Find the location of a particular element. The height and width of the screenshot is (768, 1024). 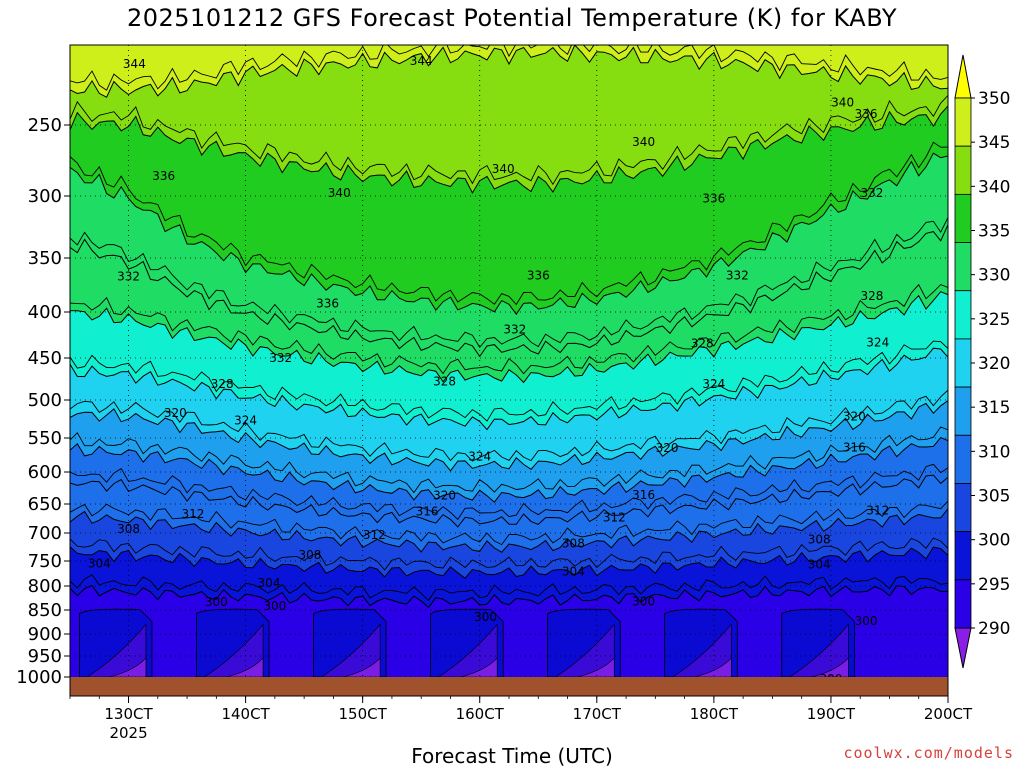

x-tick-label: 170CT is located at coordinates (597, 714).